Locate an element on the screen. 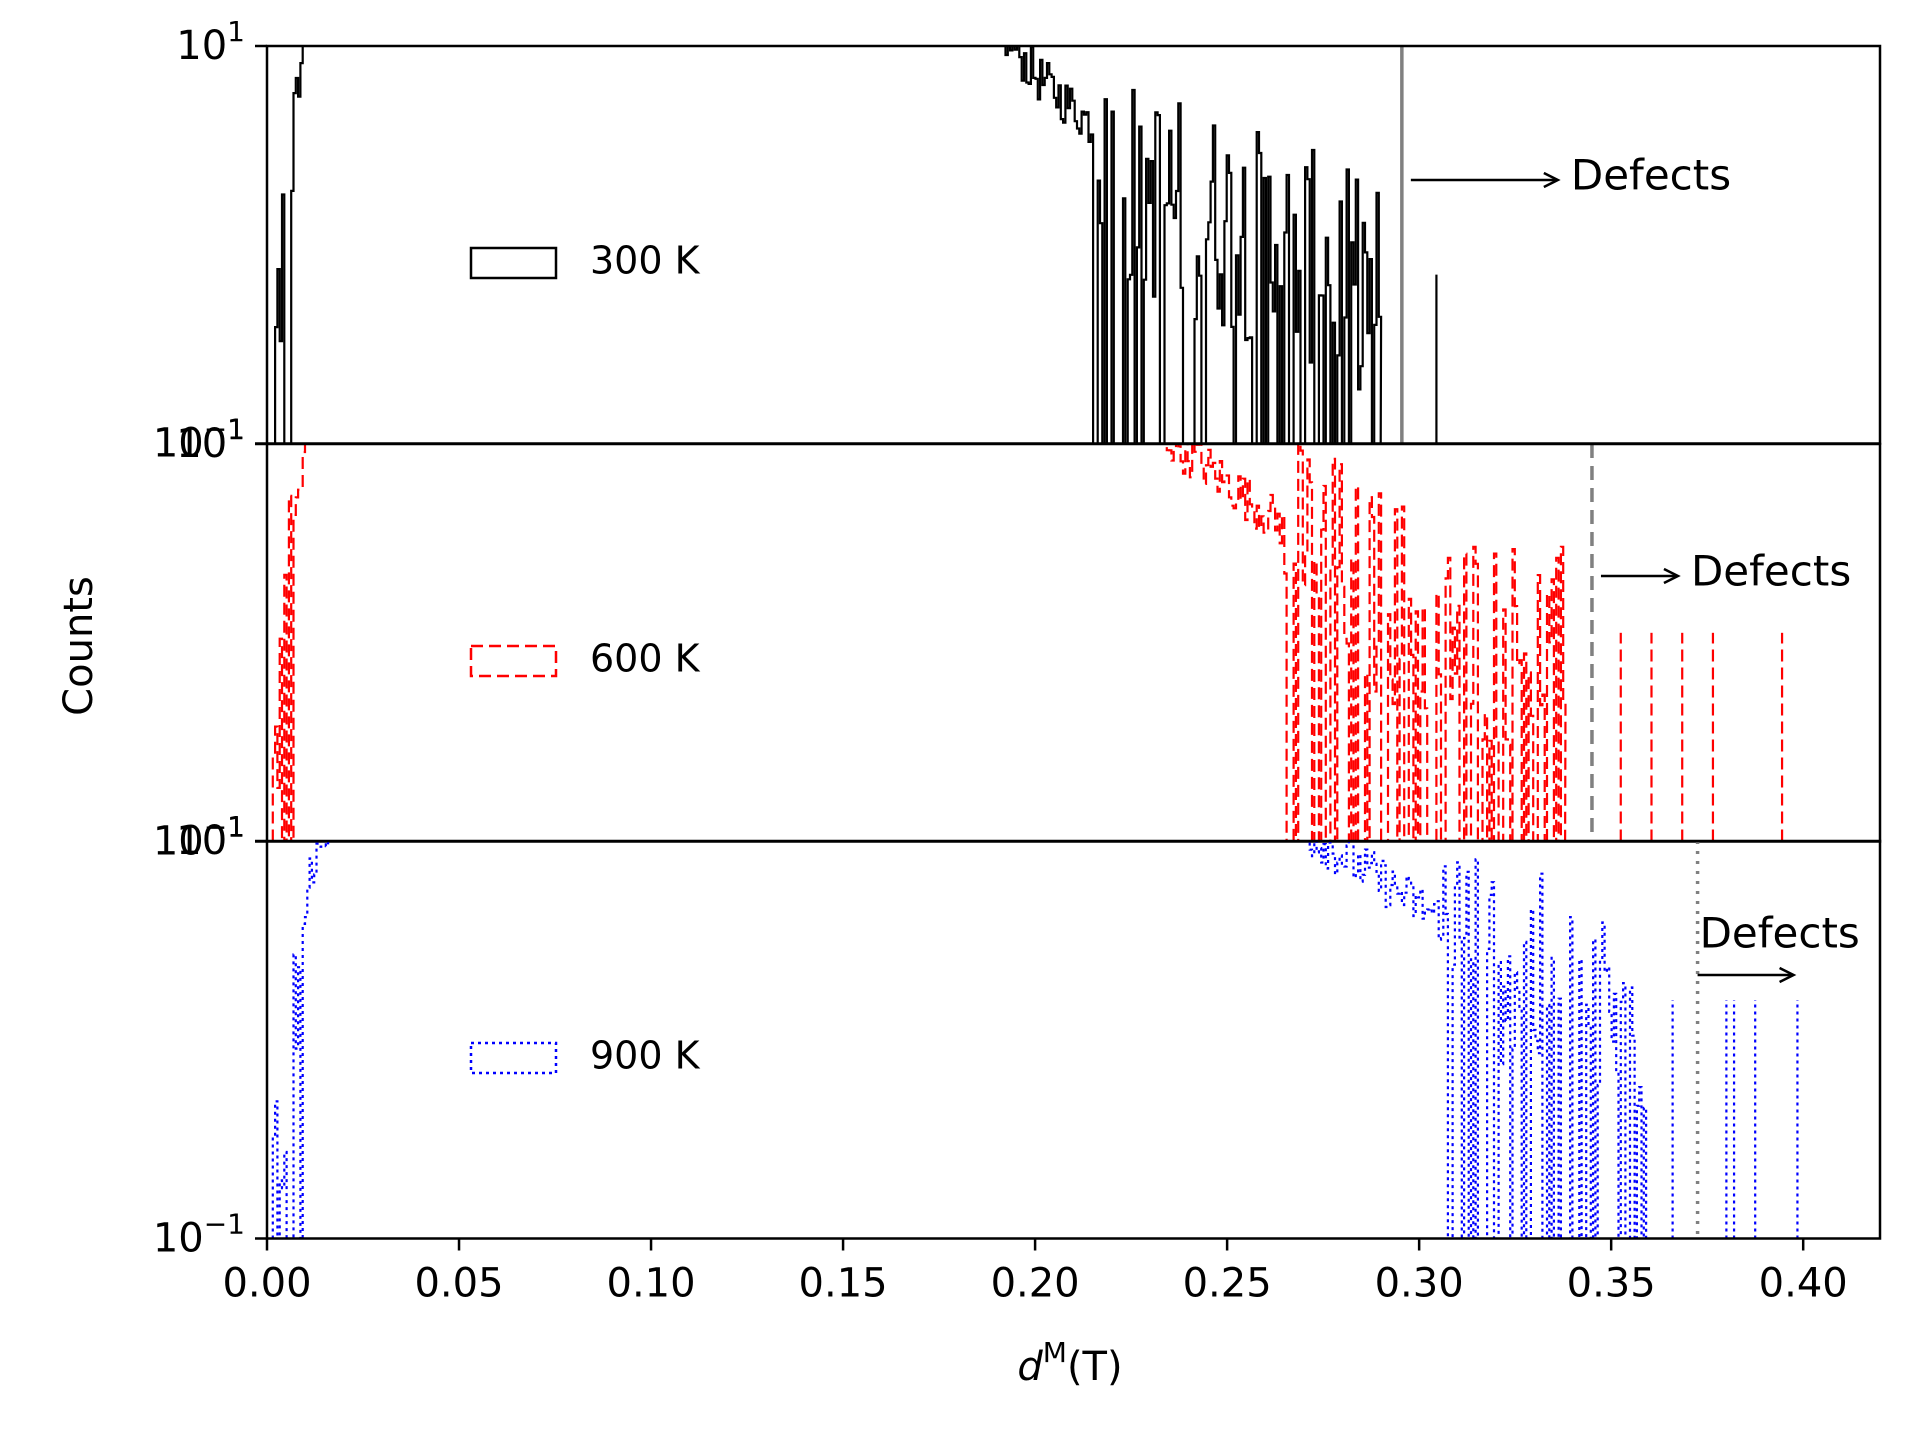 Image resolution: width=1920 pixels, height=1440 pixels. legend-label: 300 K is located at coordinates (645, 261).